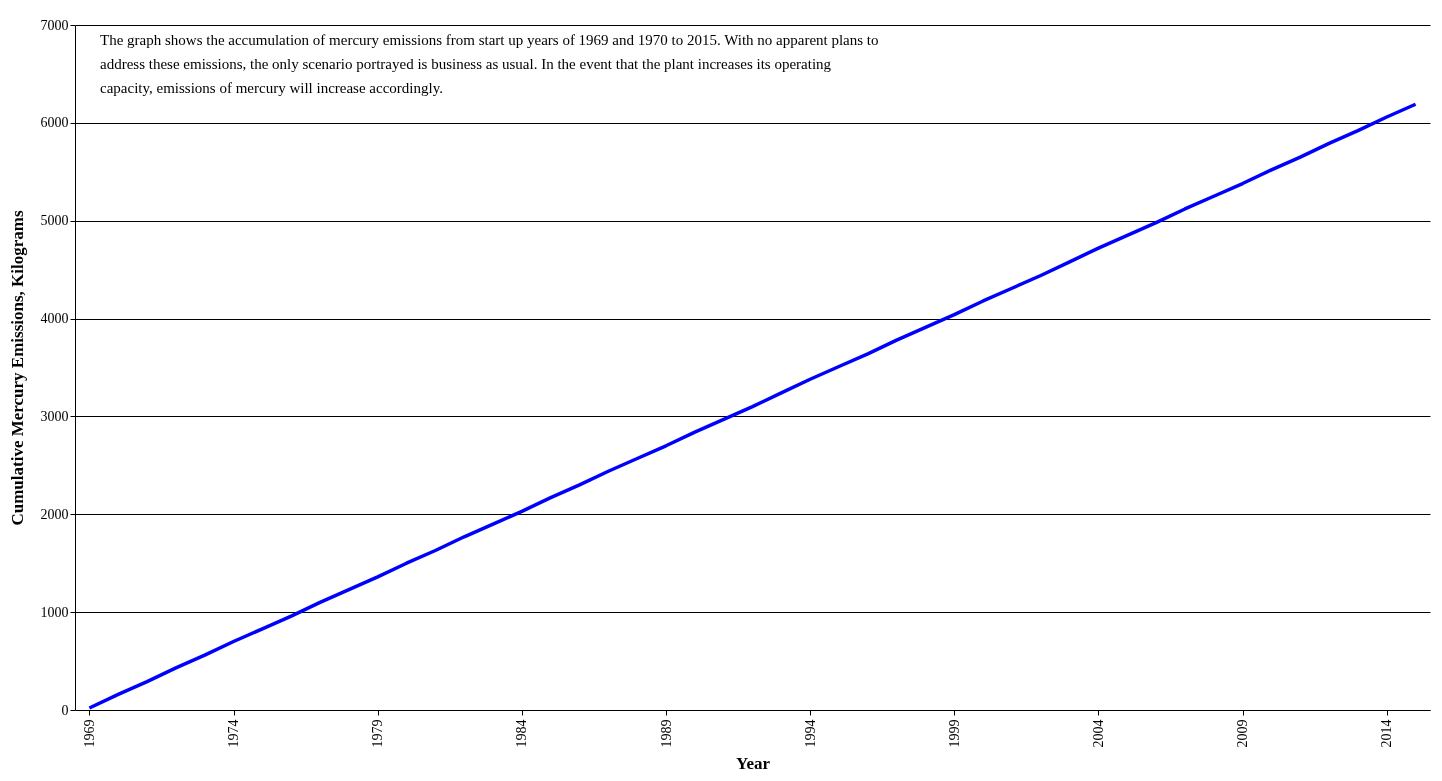  Describe the element at coordinates (54, 221) in the screenshot. I see `y-tick-label: 5000` at that location.